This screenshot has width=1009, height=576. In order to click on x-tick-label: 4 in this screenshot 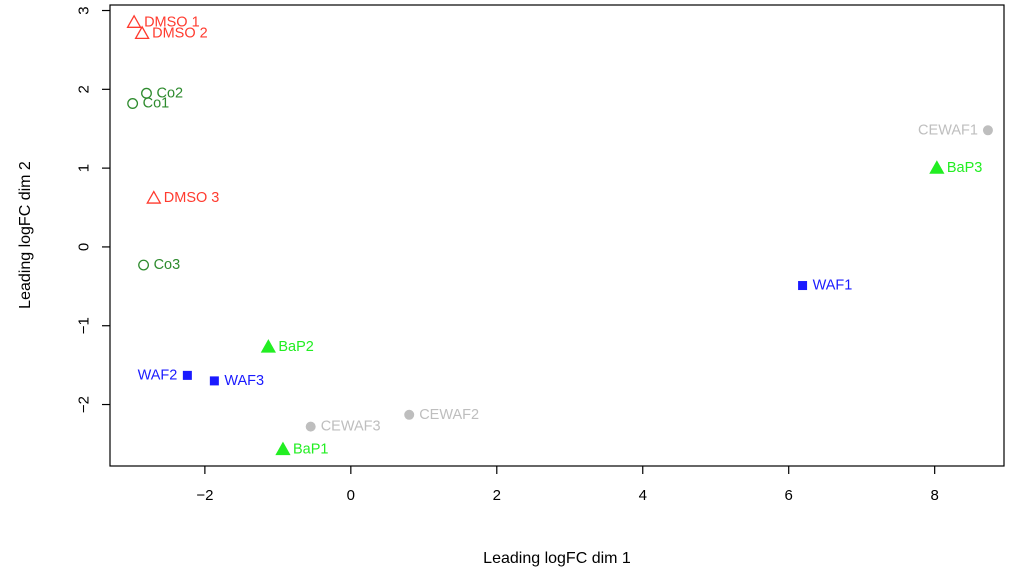, I will do `click(643, 495)`.